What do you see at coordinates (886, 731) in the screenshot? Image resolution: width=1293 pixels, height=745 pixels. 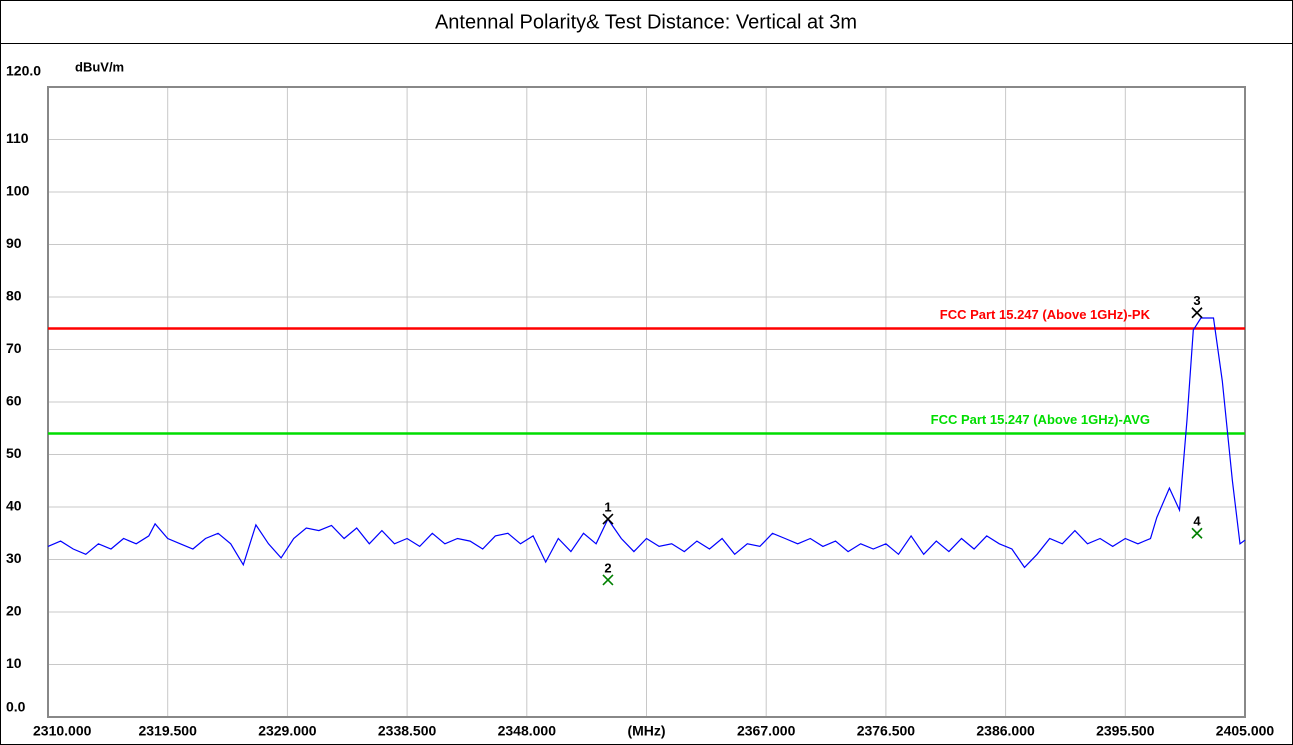 I see `x-tick-label: 2376.500` at bounding box center [886, 731].